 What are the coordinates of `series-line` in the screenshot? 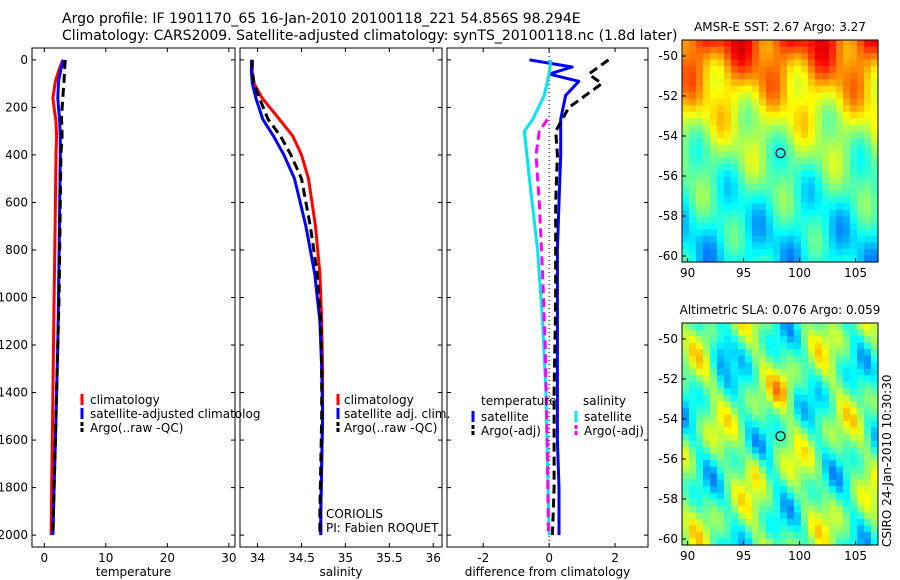 It's located at (542, 327).